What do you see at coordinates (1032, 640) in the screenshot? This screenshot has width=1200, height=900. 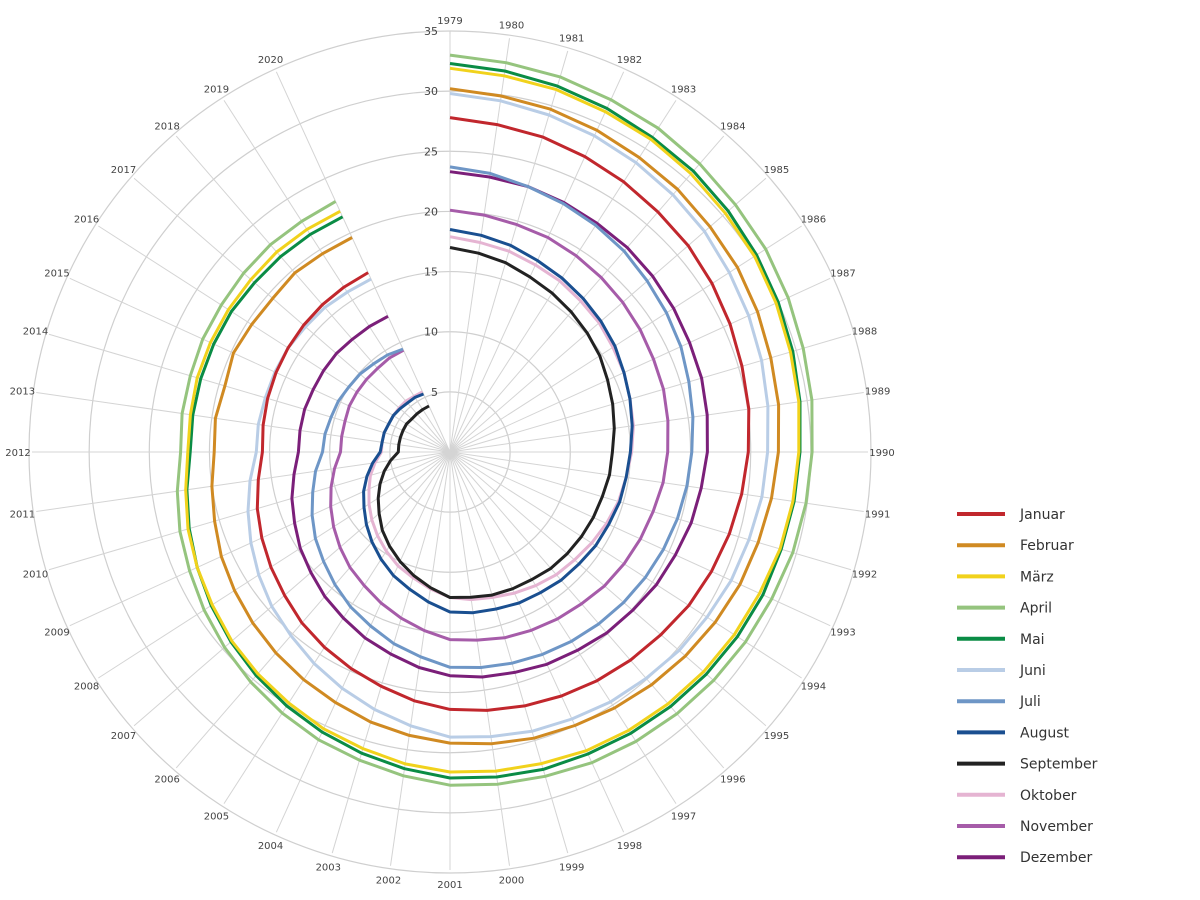 I see `legend-label: Mai` at bounding box center [1032, 640].